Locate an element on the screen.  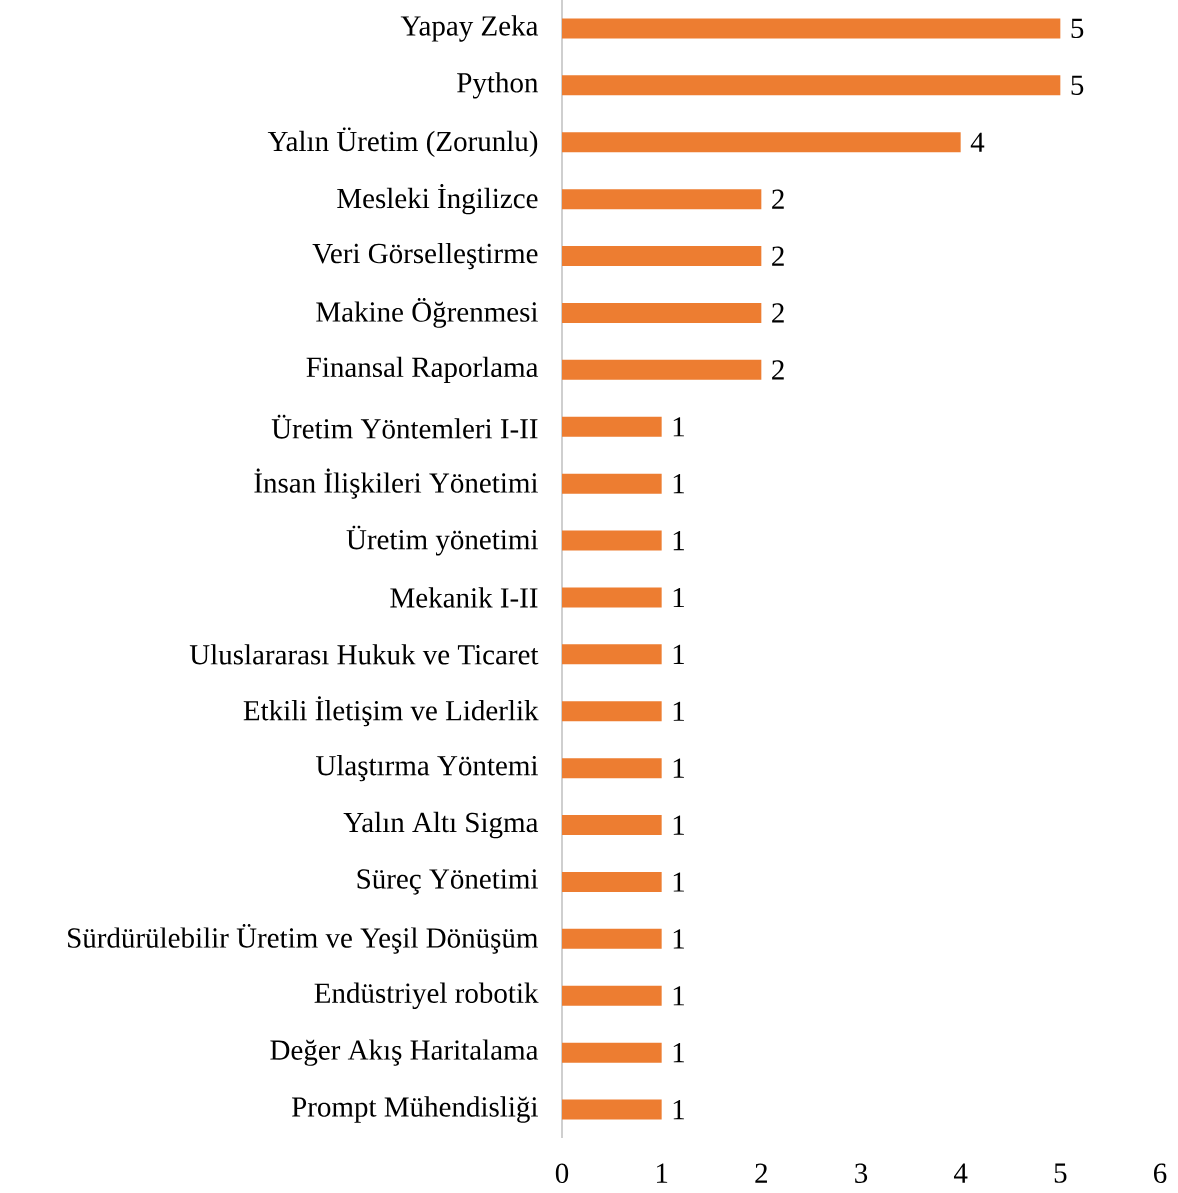
x-tick-label: 0 is located at coordinates (562, 1173).